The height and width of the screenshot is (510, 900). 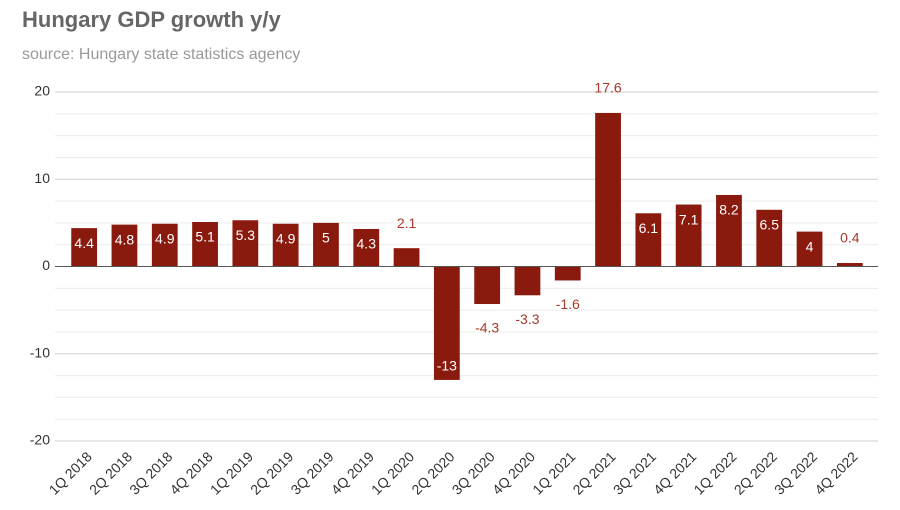 I want to click on x-tick-label: 2Q 2022, so click(x=755, y=472).